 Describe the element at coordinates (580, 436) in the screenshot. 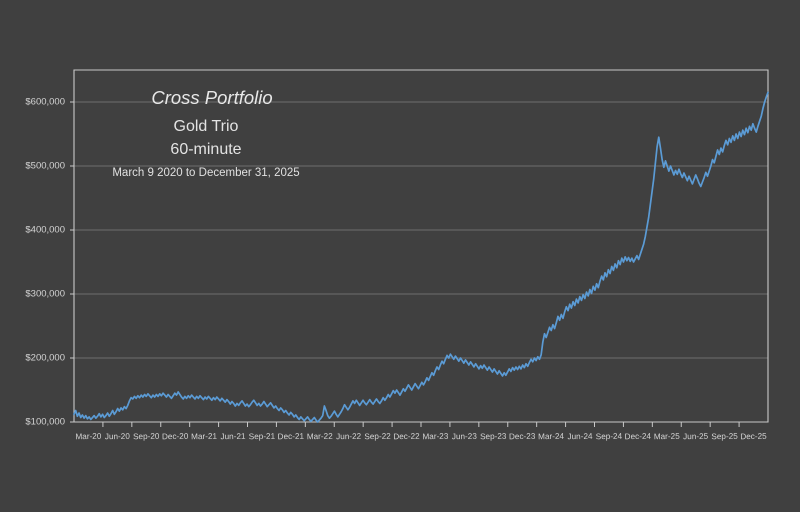

I see `x-axis-tick-label: Jun-24` at that location.